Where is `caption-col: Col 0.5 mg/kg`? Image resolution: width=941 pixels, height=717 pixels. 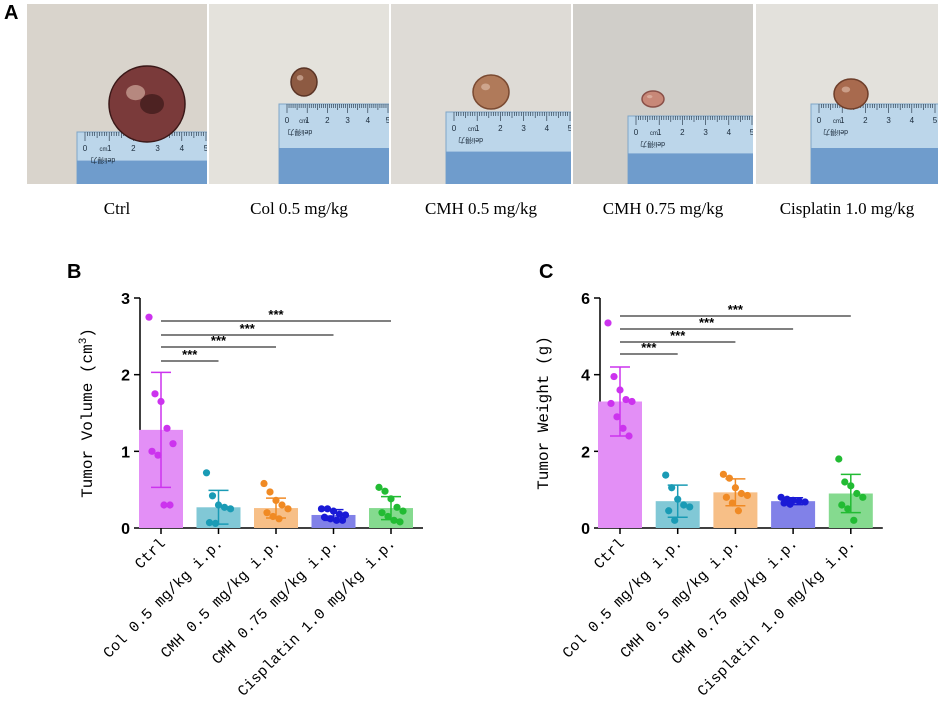 caption-col: Col 0.5 mg/kg is located at coordinates (299, 208).